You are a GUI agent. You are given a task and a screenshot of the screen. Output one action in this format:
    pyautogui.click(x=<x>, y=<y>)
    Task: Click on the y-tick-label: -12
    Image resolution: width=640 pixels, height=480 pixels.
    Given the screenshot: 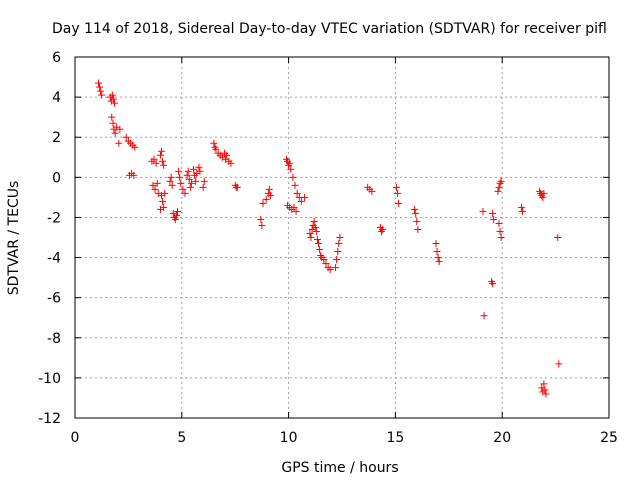 What is the action you would take?
    pyautogui.click(x=49, y=419)
    